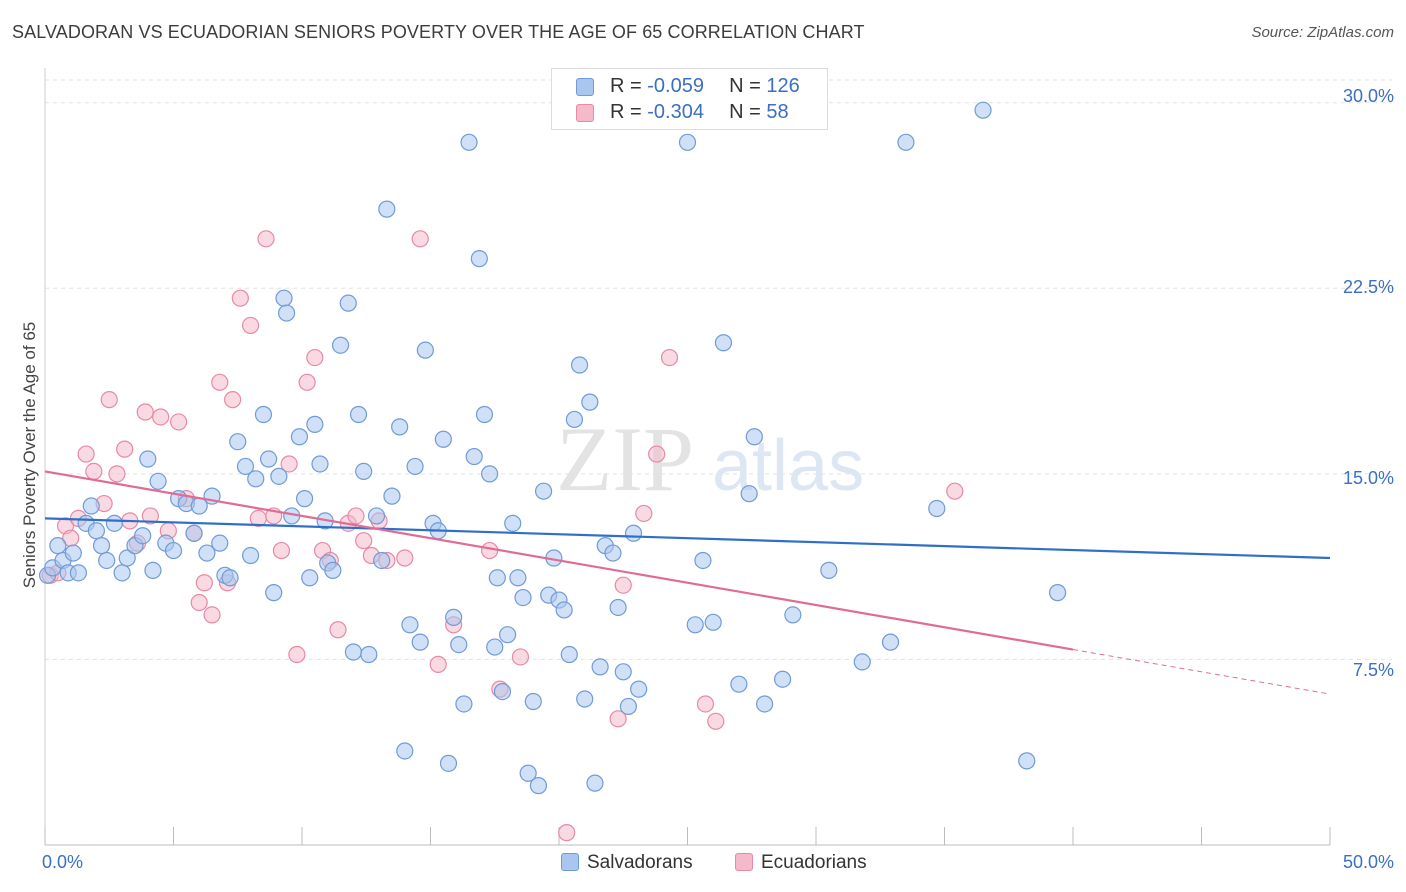  Describe the element at coordinates (1201, 672) in the screenshot. I see `ecuadorians-trend-extension` at that location.